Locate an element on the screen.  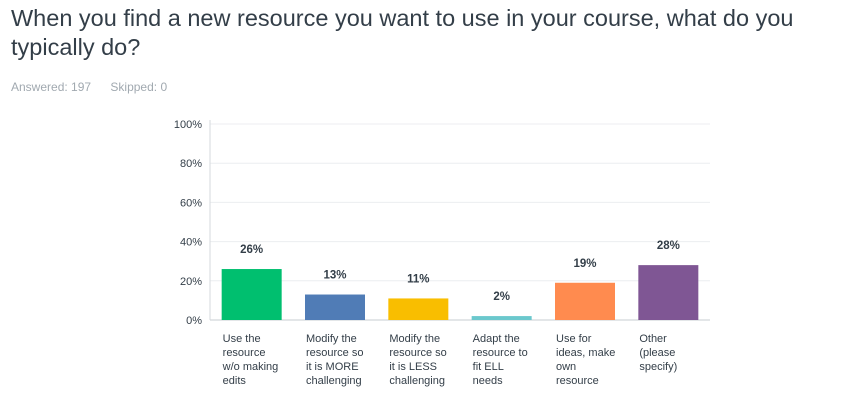
y-tick-label: 0% is located at coordinates (194, 321).